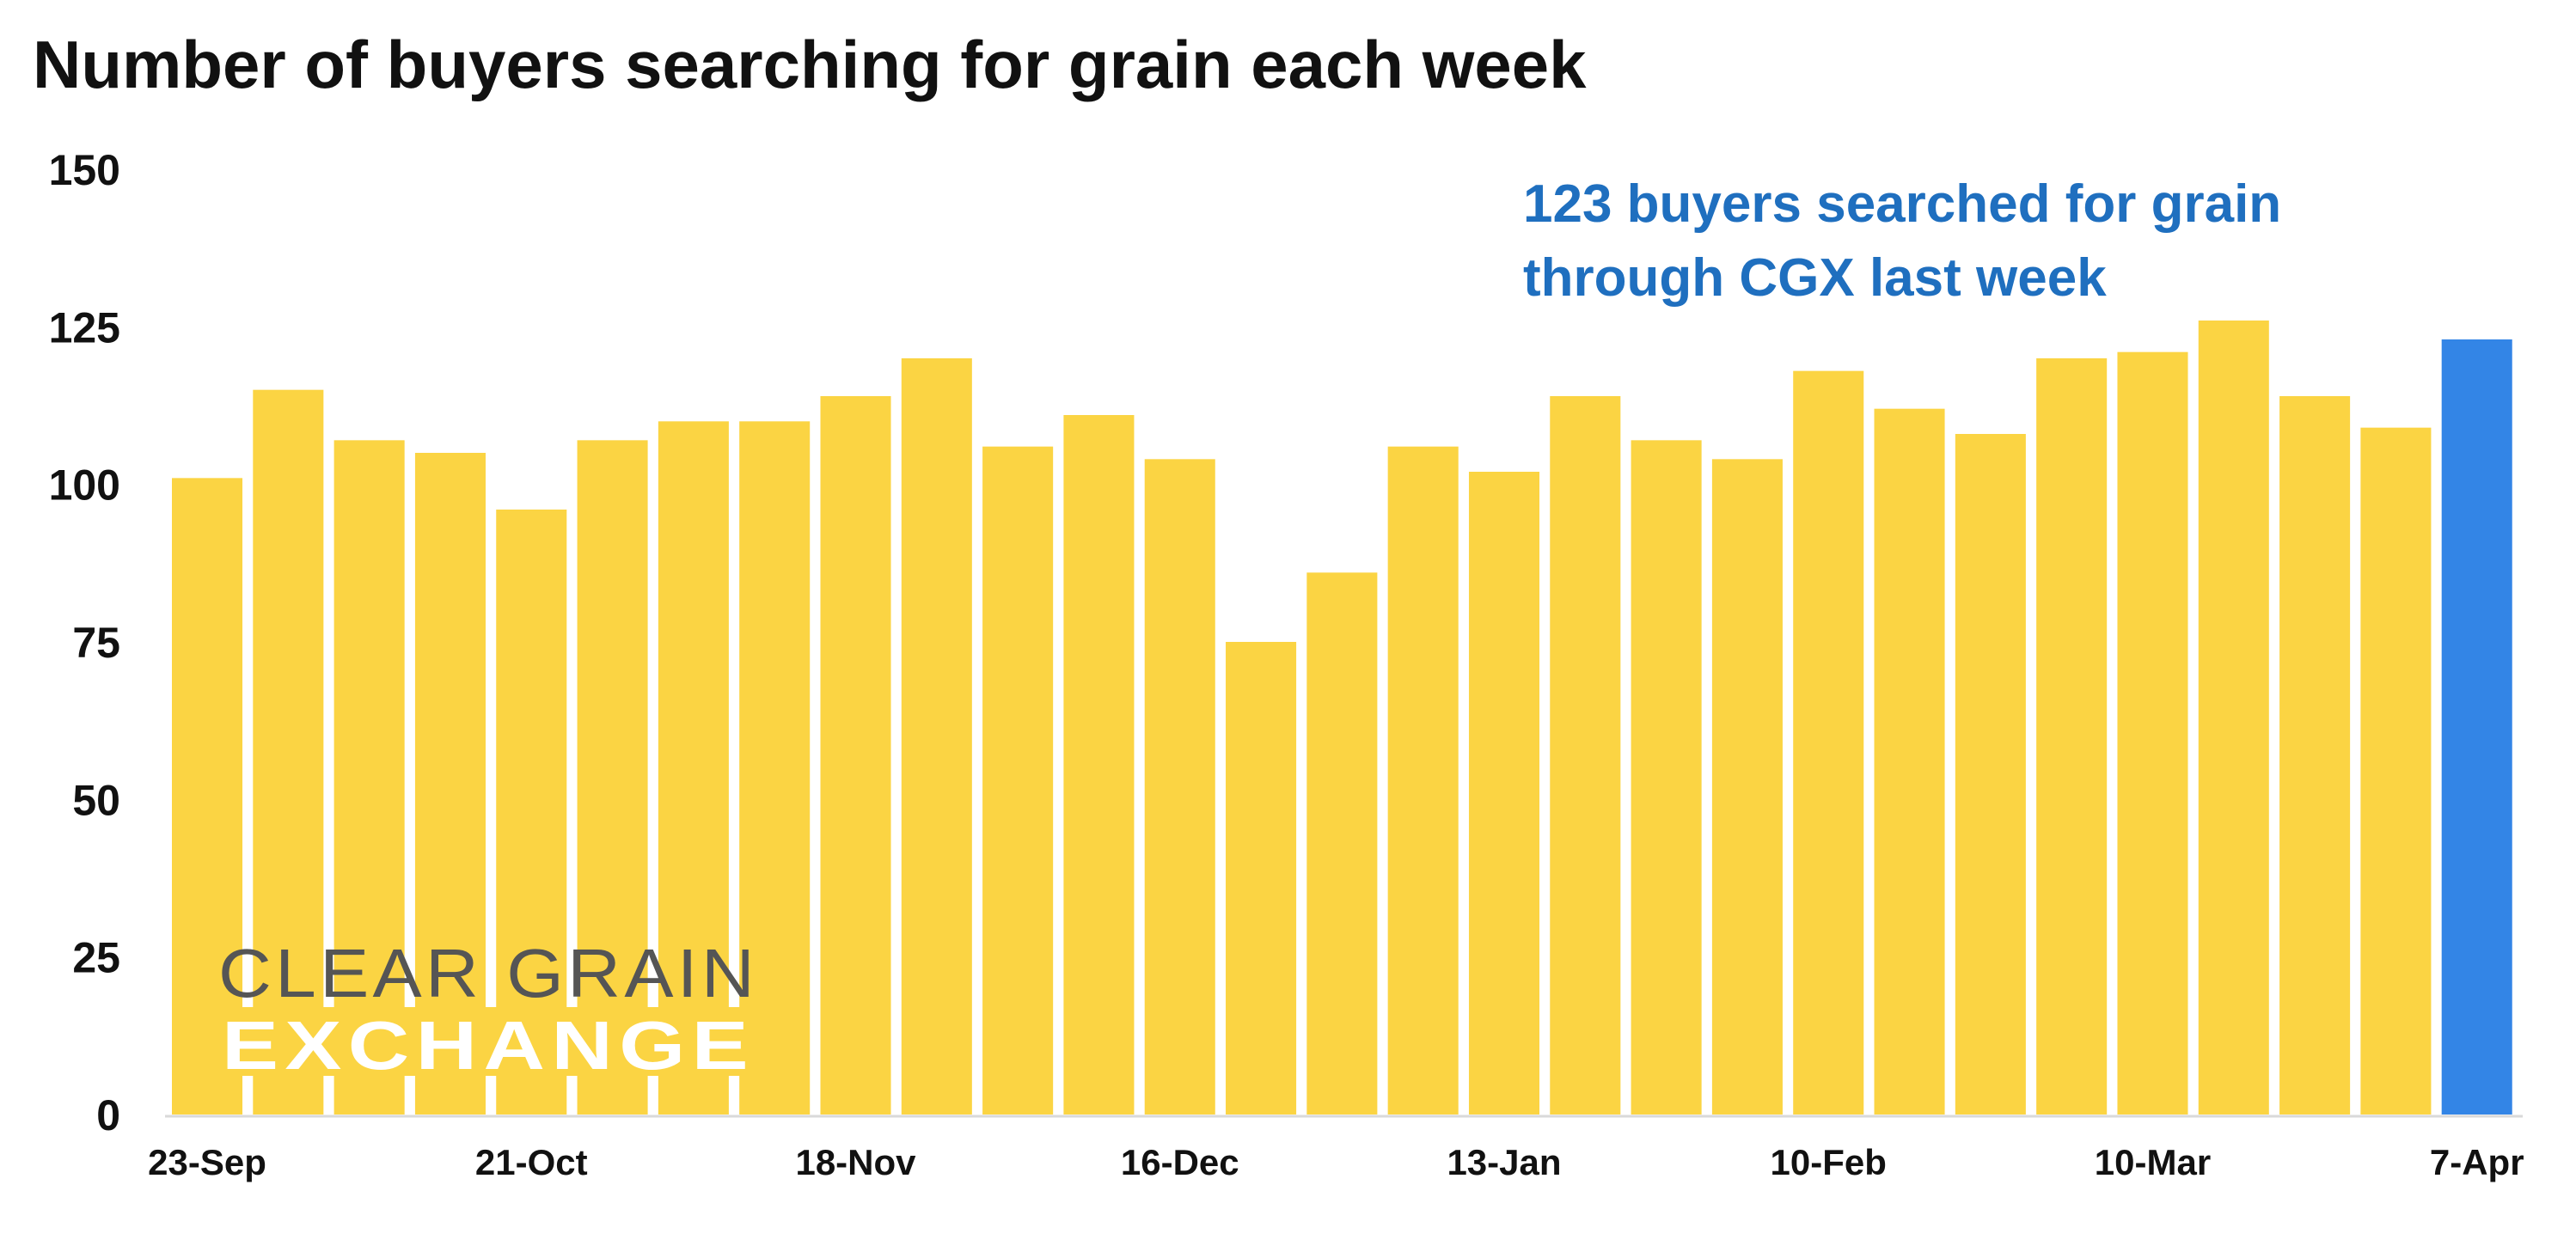  I want to click on x-tick-label: 10-Mar, so click(2153, 1162).